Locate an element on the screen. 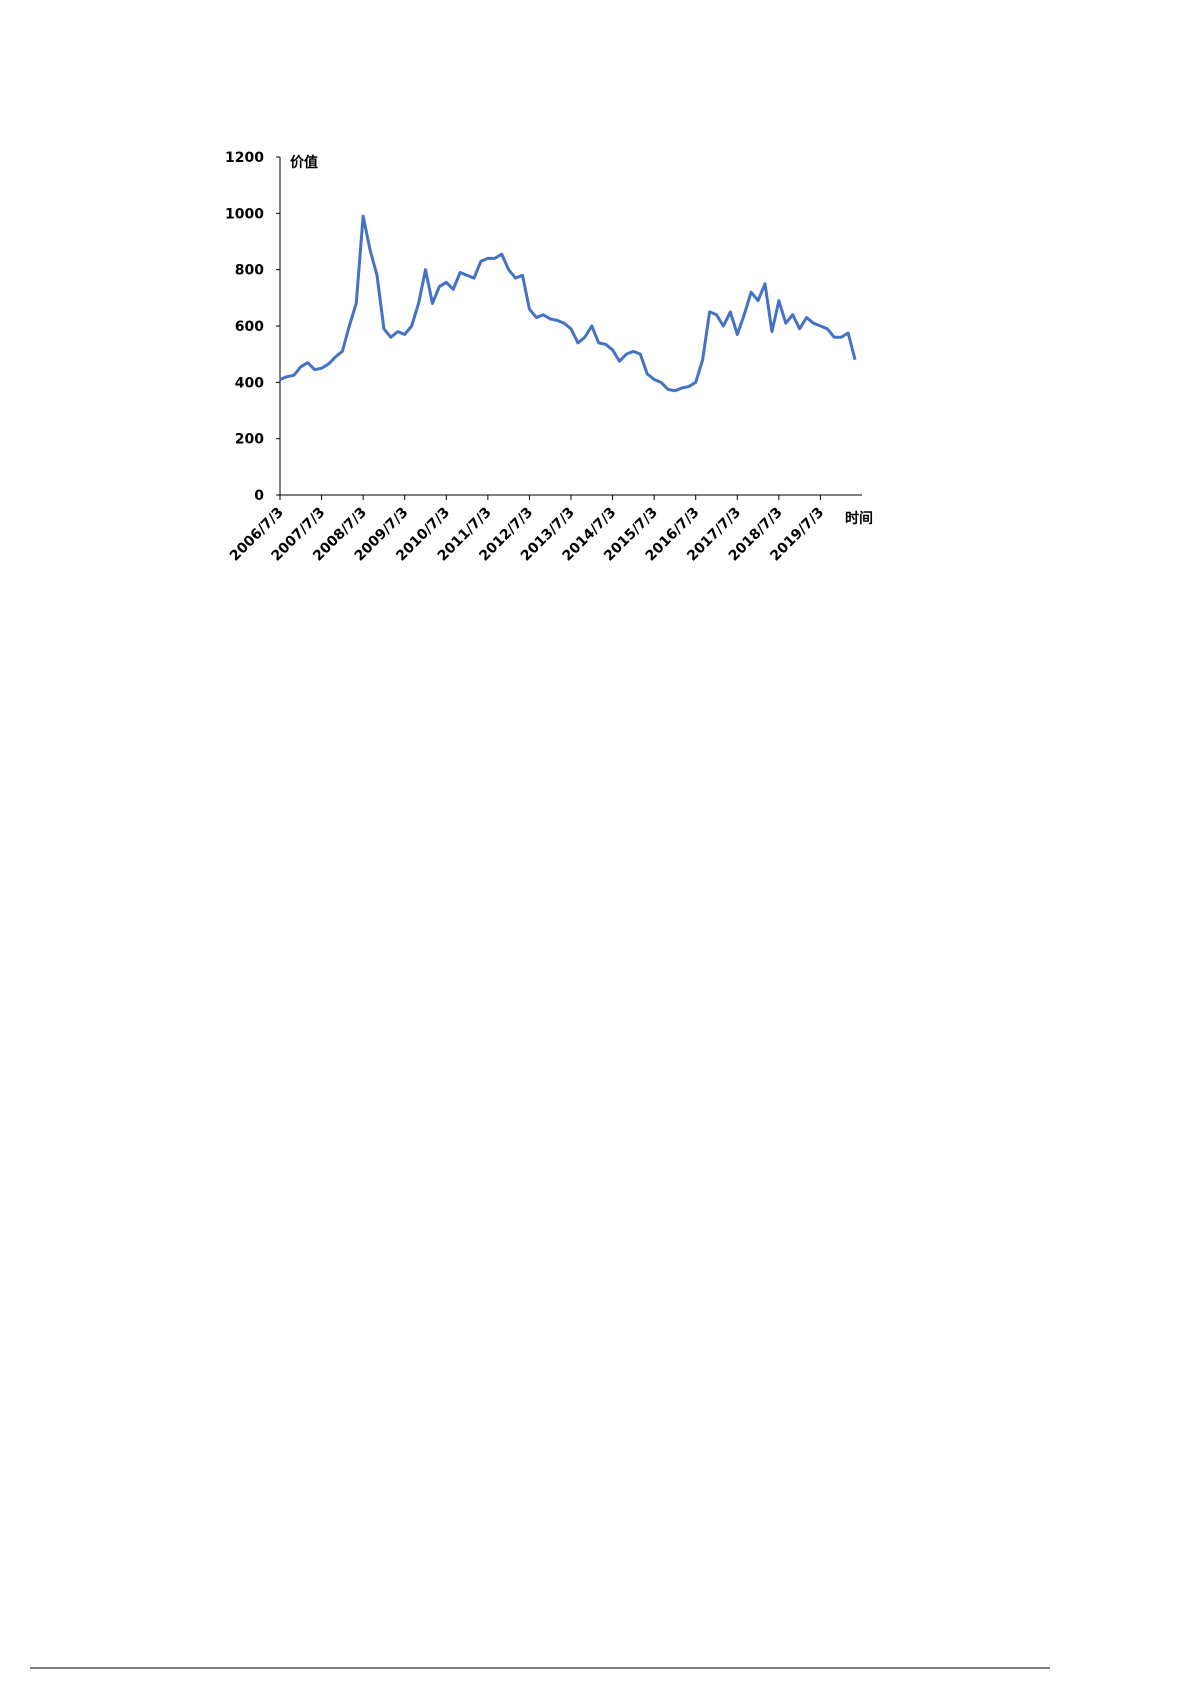  data-line is located at coordinates (568, 303).